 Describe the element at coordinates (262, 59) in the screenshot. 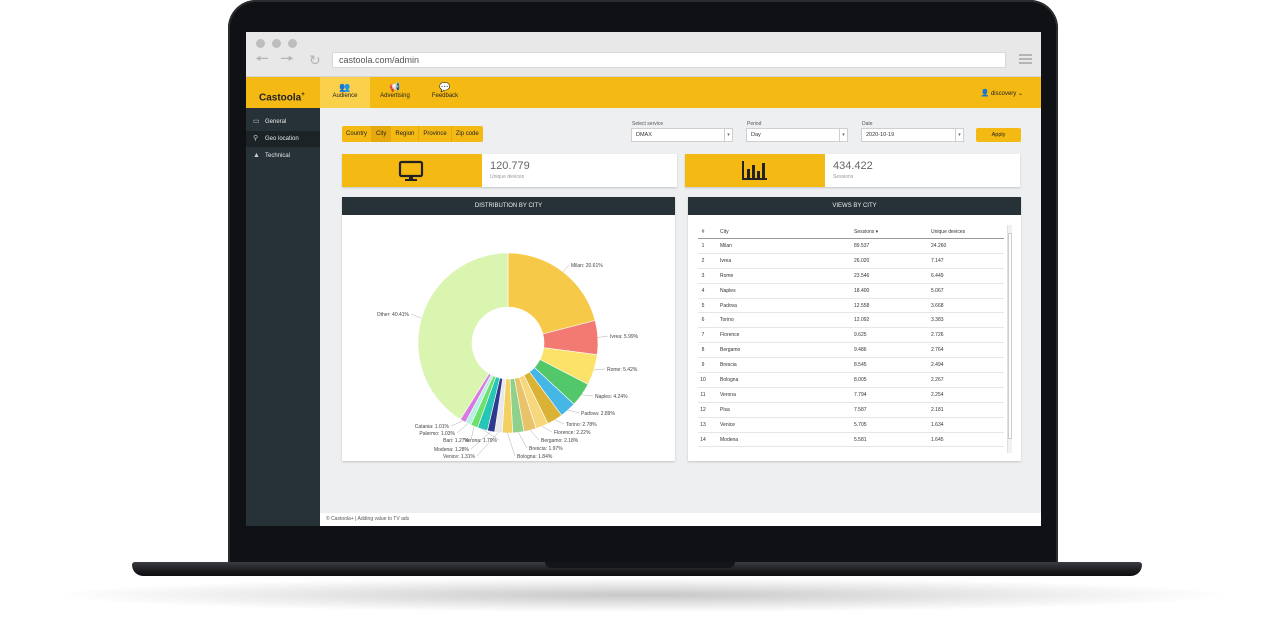

I see `back-arrow-icon: 🠔` at that location.